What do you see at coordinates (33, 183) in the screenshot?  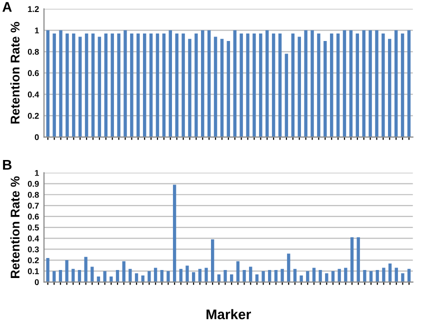 I see `y-tick-label: 0.9` at bounding box center [33, 183].